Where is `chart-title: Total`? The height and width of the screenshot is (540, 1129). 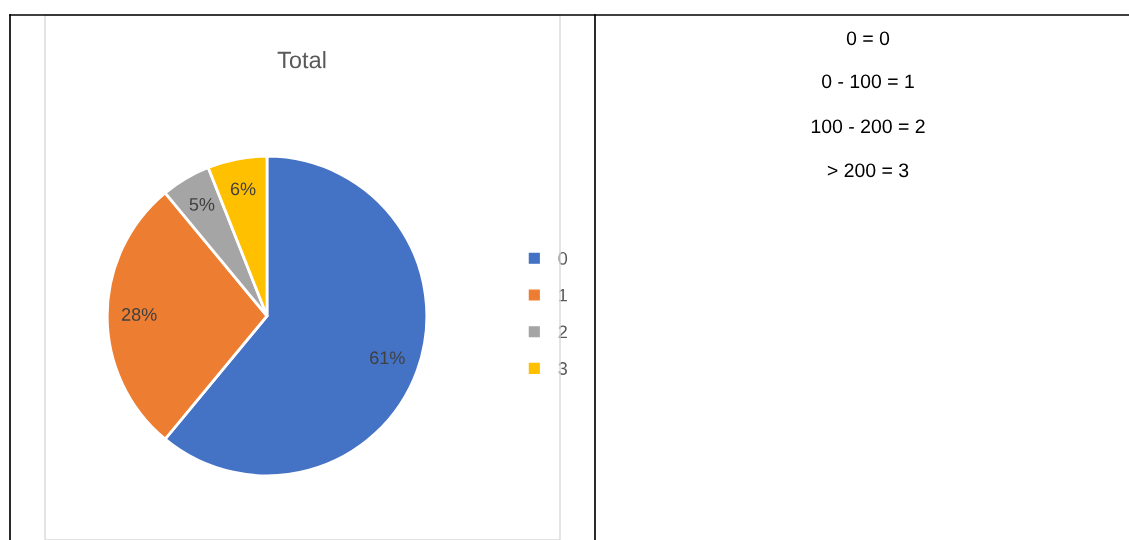 chart-title: Total is located at coordinates (301, 60).